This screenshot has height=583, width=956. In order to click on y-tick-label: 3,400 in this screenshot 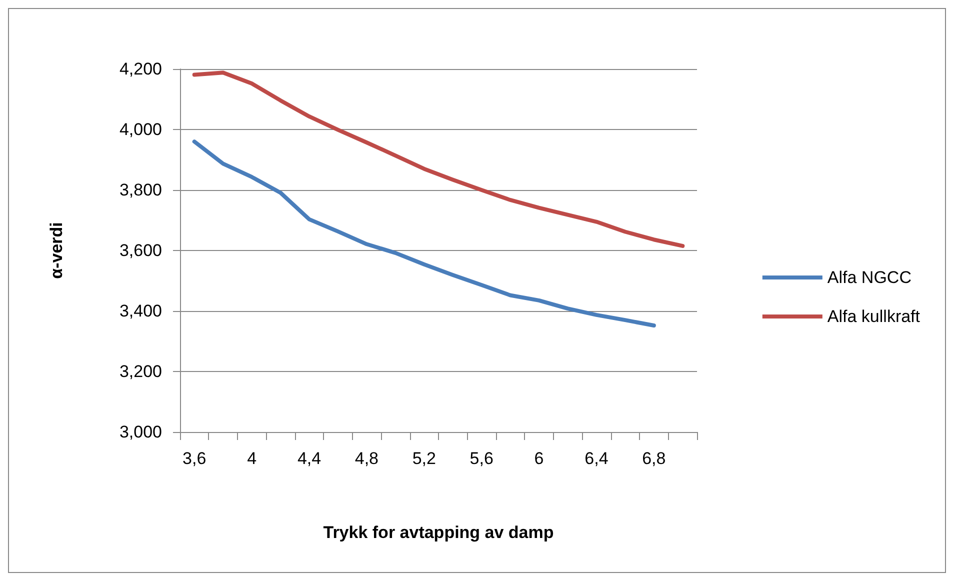, I will do `click(140, 311)`.